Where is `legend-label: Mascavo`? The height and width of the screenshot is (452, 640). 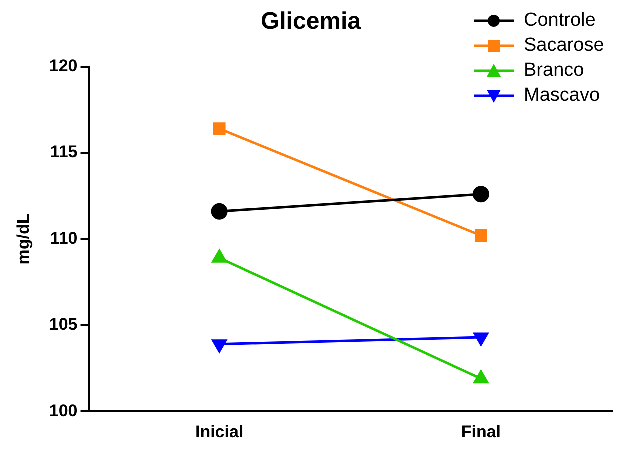
legend-label: Mascavo is located at coordinates (562, 96).